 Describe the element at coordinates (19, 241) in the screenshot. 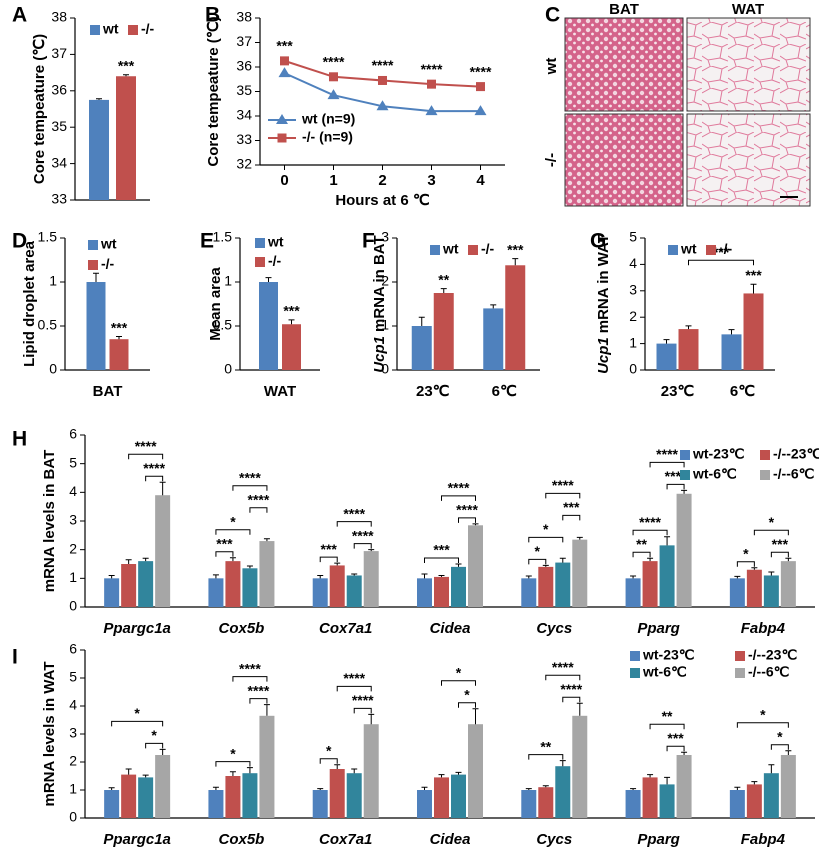

I see `panel-letter: D` at that location.